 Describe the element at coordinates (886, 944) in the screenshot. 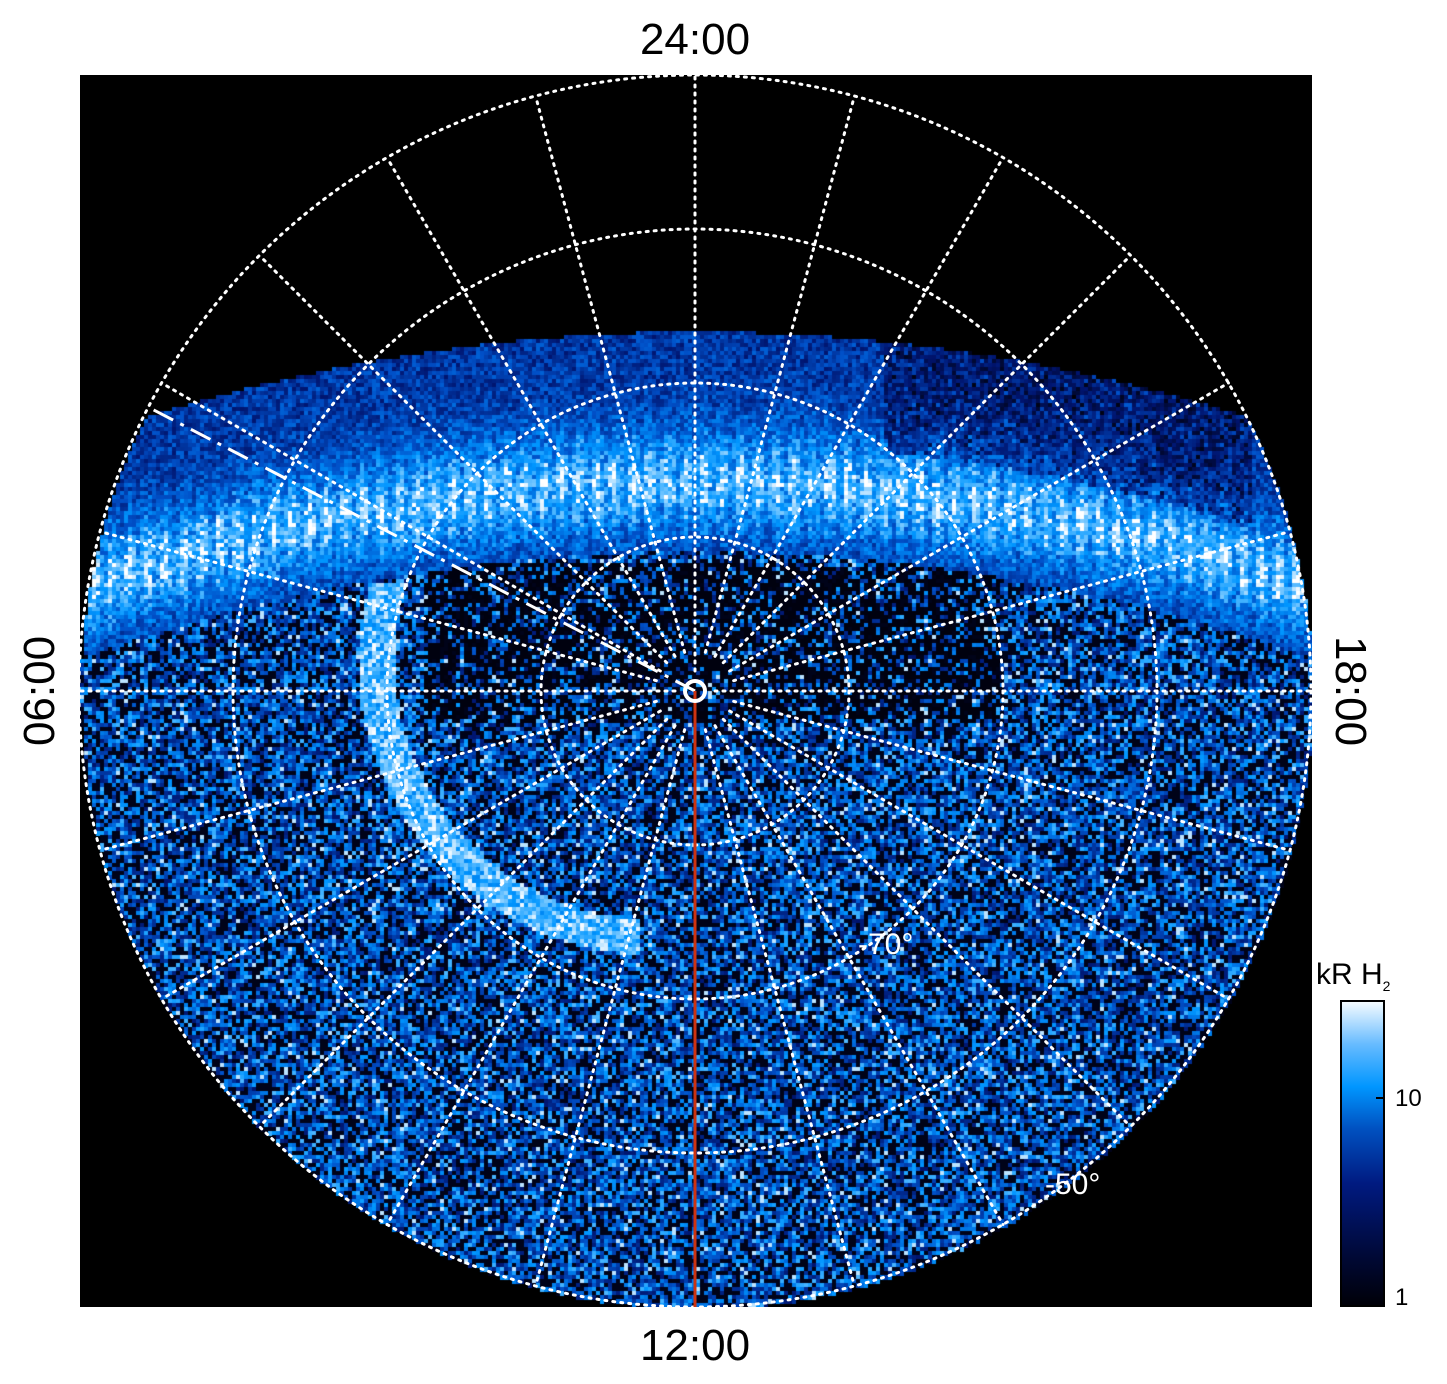

I see `latitude-label-70: -70°` at that location.